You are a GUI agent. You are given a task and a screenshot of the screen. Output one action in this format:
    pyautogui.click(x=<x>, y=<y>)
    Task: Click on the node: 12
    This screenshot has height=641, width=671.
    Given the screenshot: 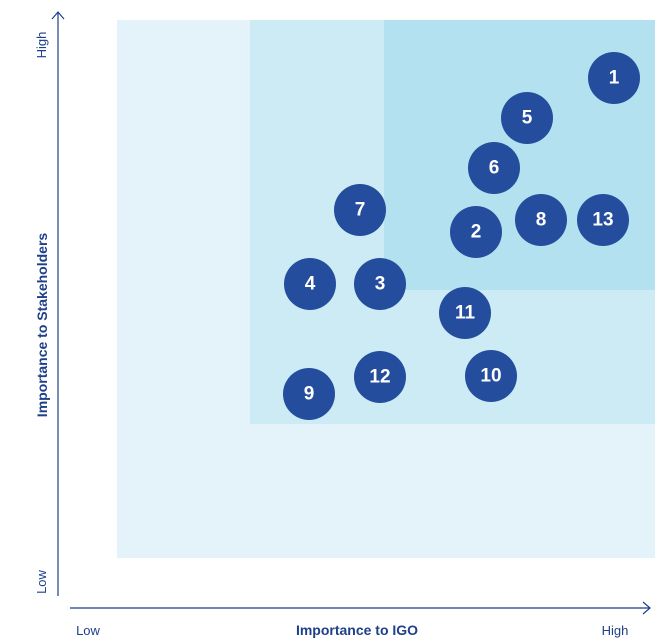 What is the action you would take?
    pyautogui.click(x=380, y=377)
    